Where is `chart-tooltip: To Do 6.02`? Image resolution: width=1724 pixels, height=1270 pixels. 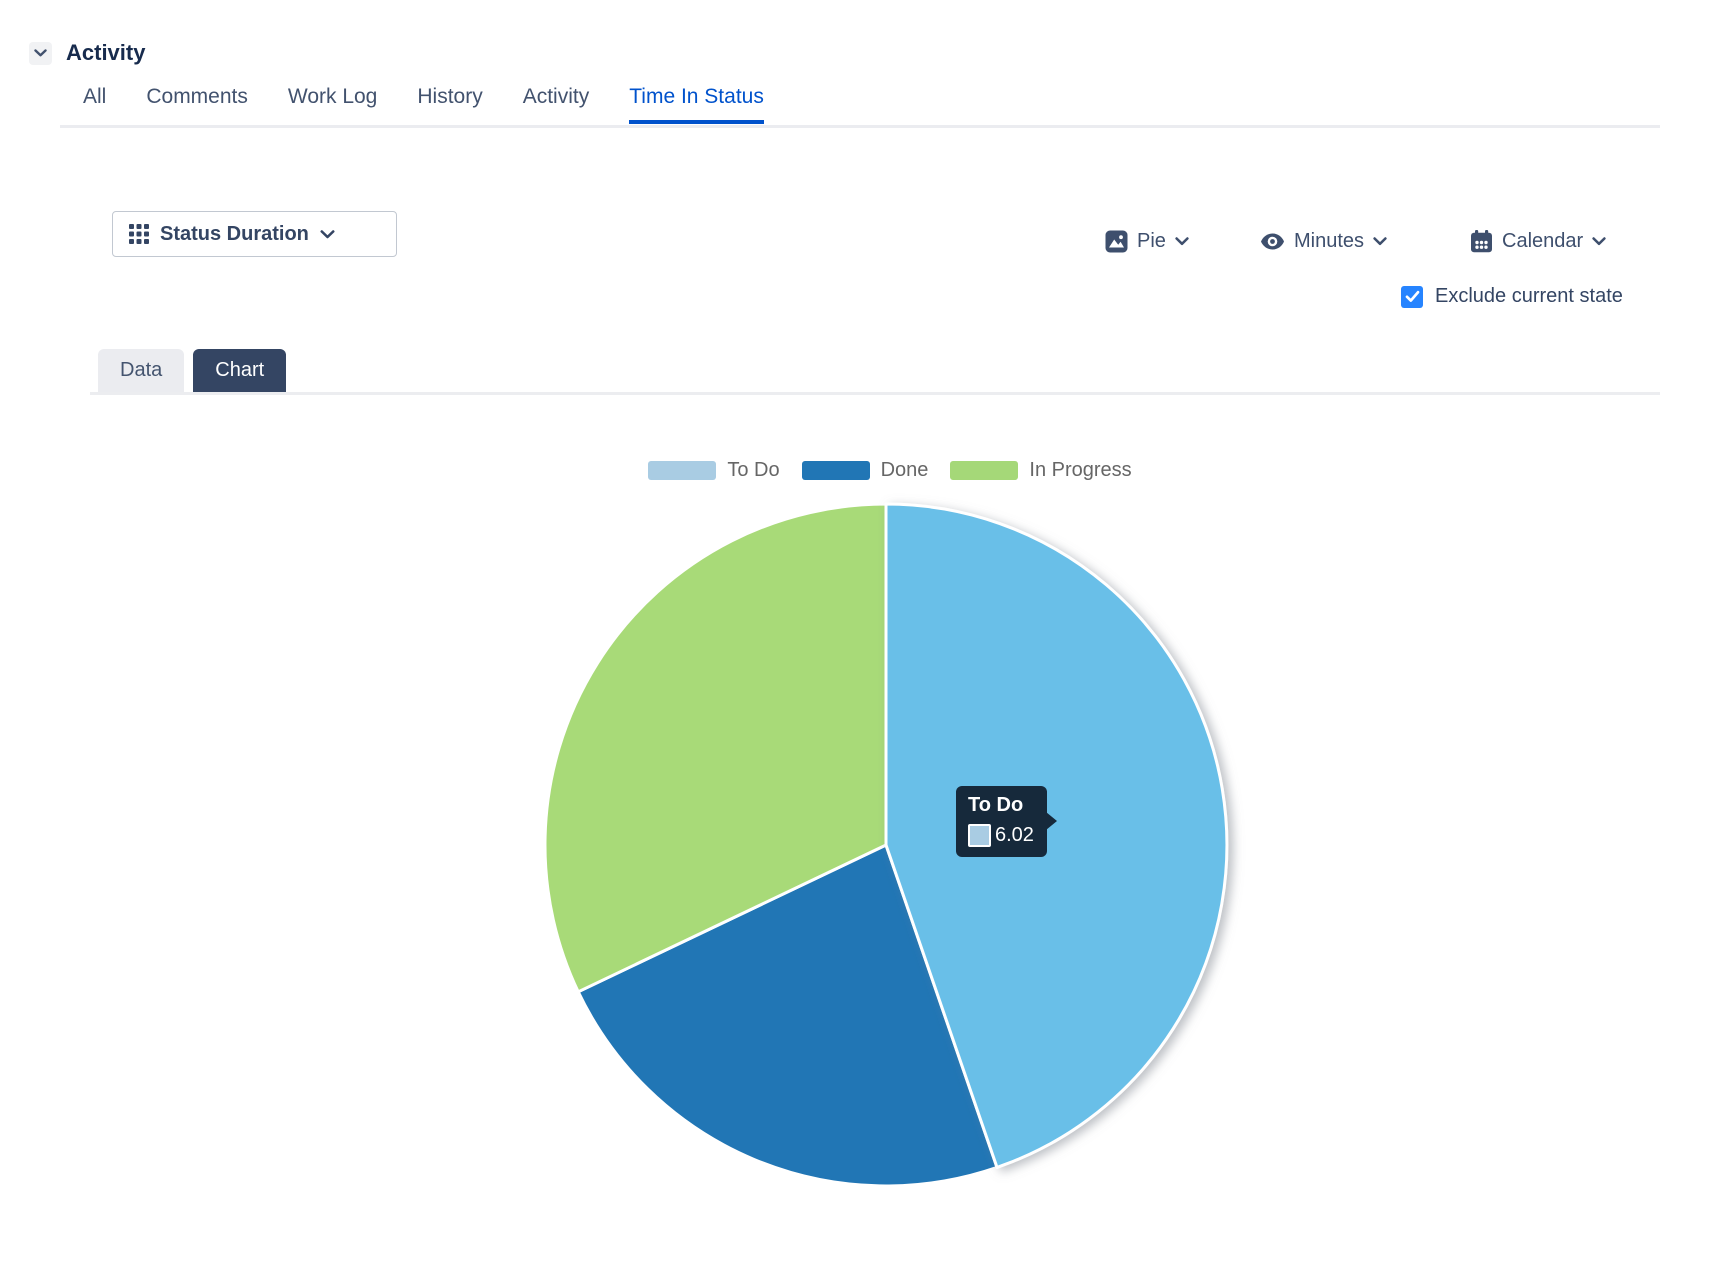
chart-tooltip: To Do 6.02 is located at coordinates (1006, 821).